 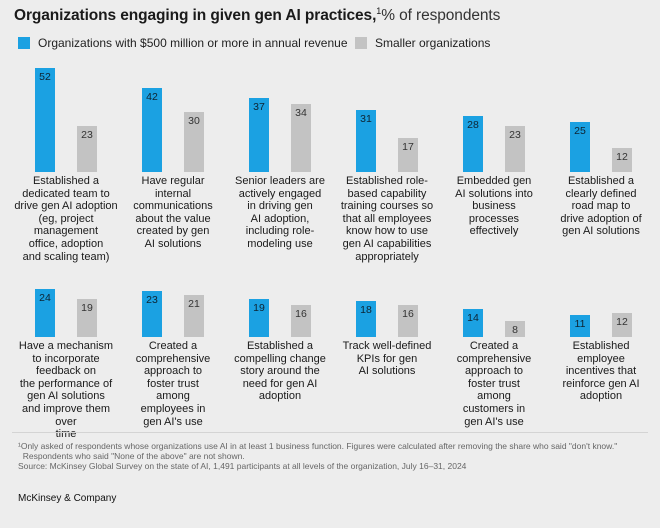 What do you see at coordinates (66, 346) in the screenshot?
I see `category-label-line: Have a mechanism` at bounding box center [66, 346].